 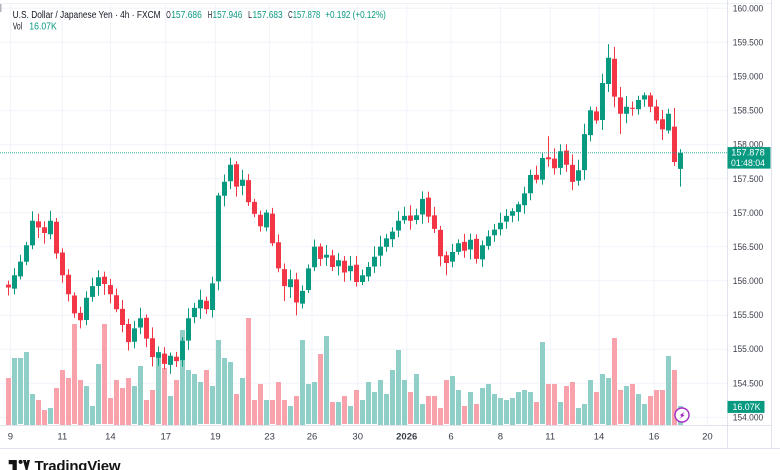 What do you see at coordinates (748, 111) in the screenshot?
I see `svg-text: 158.500` at bounding box center [748, 111].